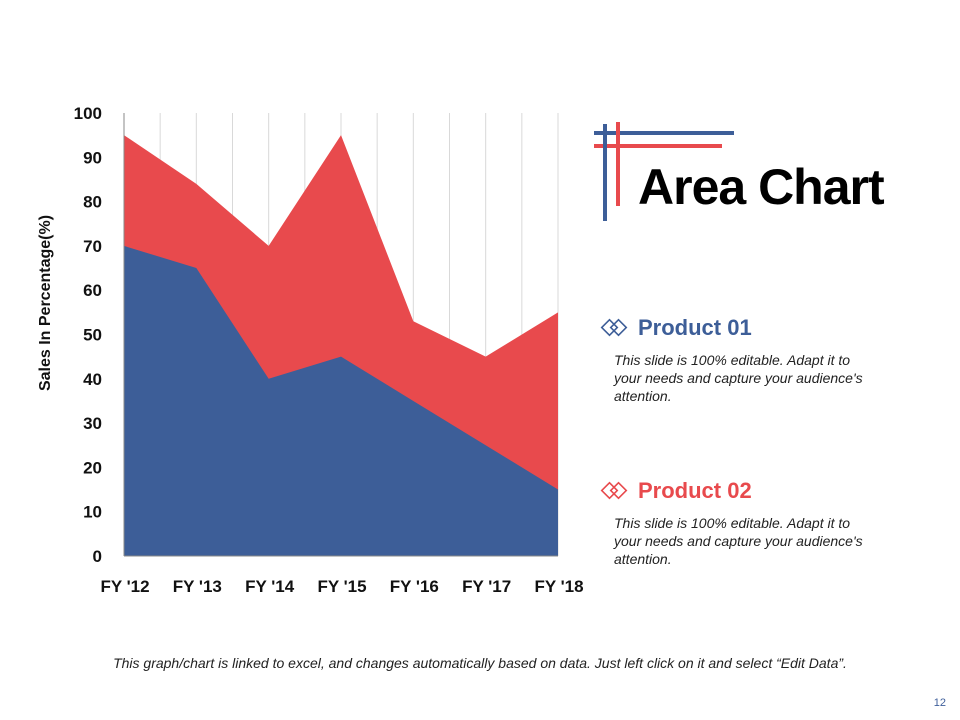 Image resolution: width=960 pixels, height=720 pixels. What do you see at coordinates (695, 490) in the screenshot?
I see `product-02-title: Product 02` at bounding box center [695, 490].